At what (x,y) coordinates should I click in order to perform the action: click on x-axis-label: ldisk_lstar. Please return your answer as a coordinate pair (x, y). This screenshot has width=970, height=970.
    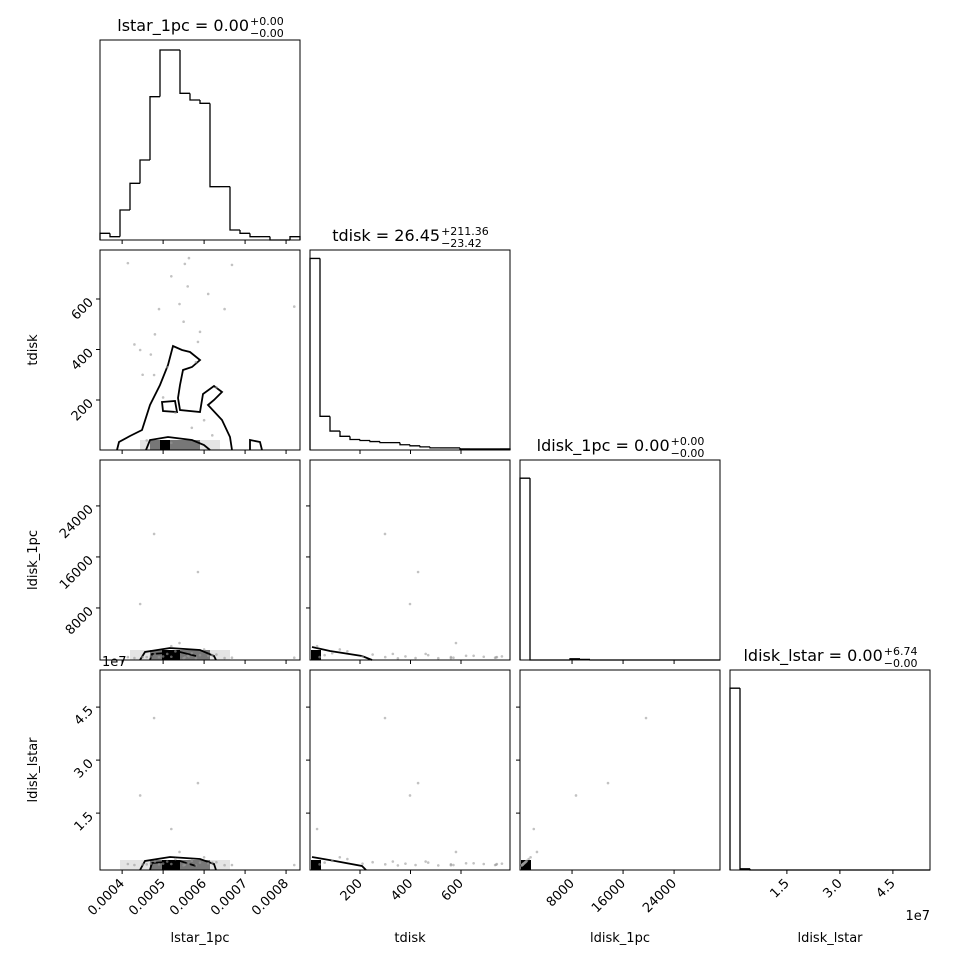
    Looking at the image, I should click on (830, 938).